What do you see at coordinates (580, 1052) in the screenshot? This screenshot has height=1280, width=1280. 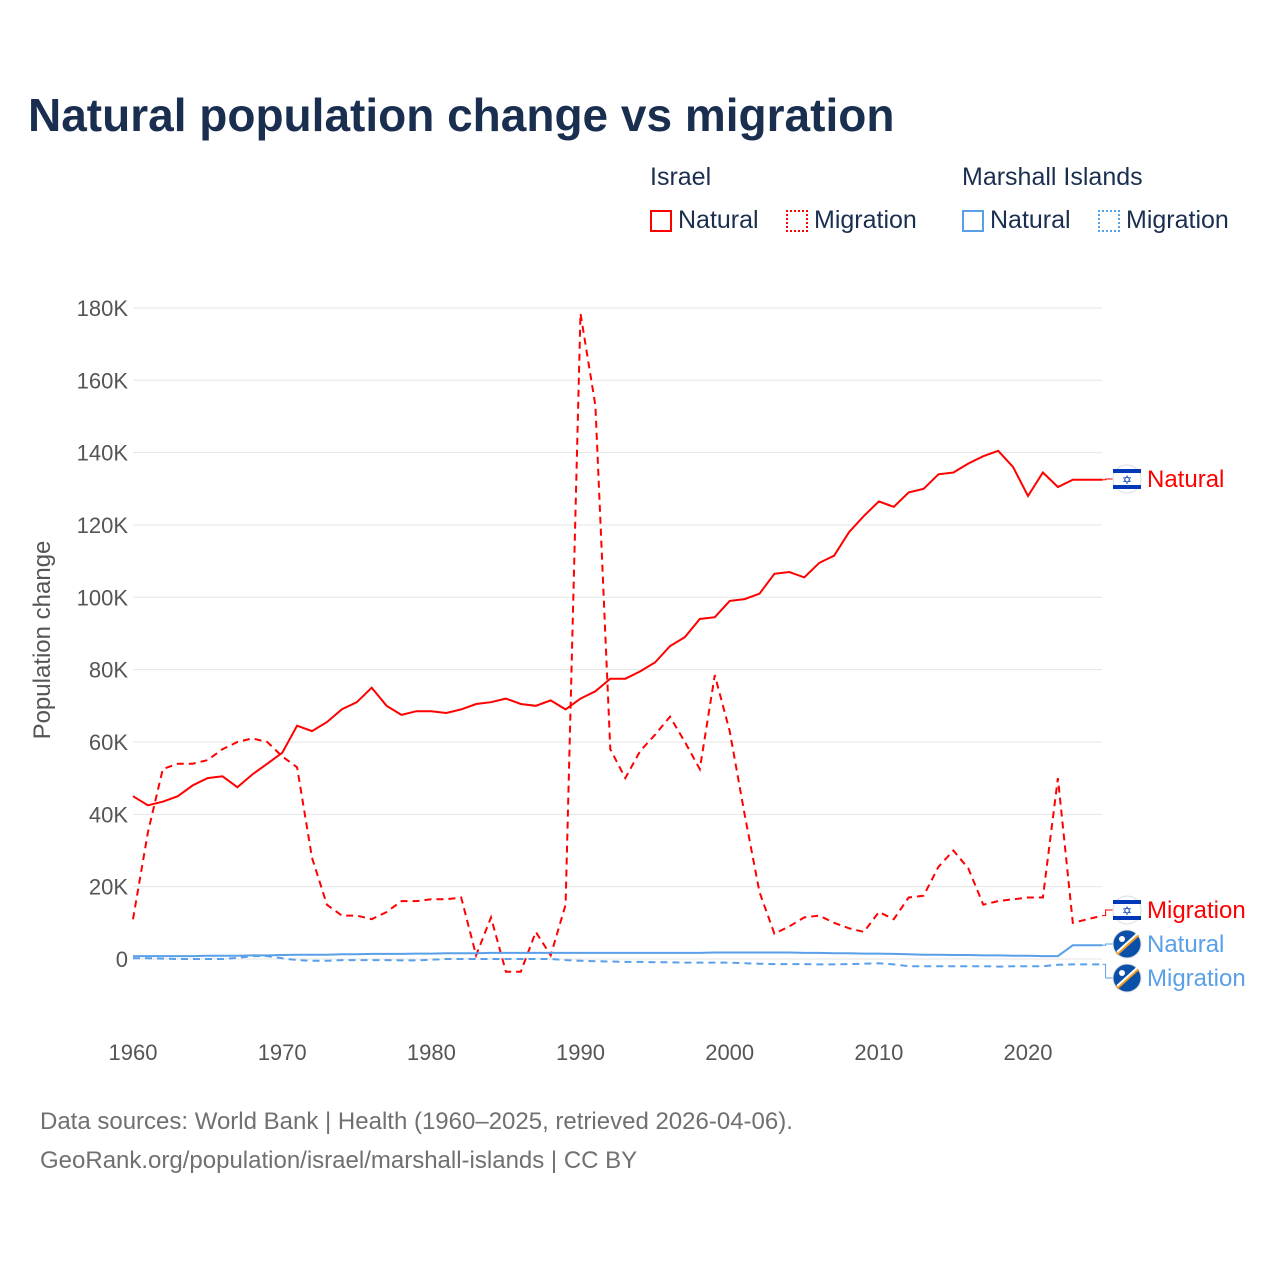 I see `x-tick-label: 1990` at bounding box center [580, 1052].